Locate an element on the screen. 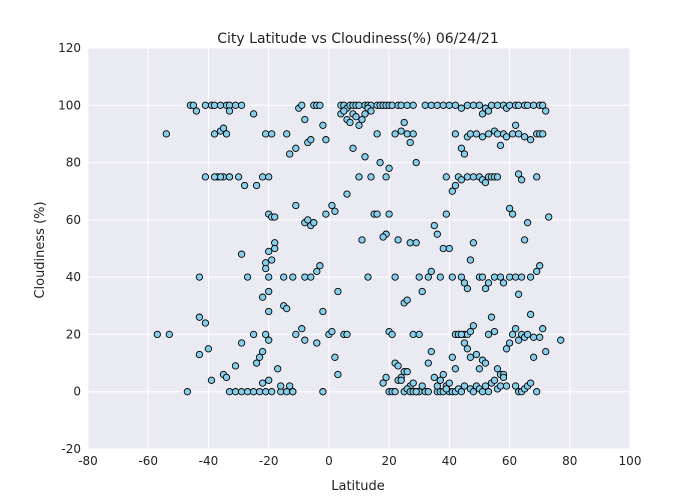 This screenshot has height=500, width=700. x-tick-label: 100 is located at coordinates (630, 461).